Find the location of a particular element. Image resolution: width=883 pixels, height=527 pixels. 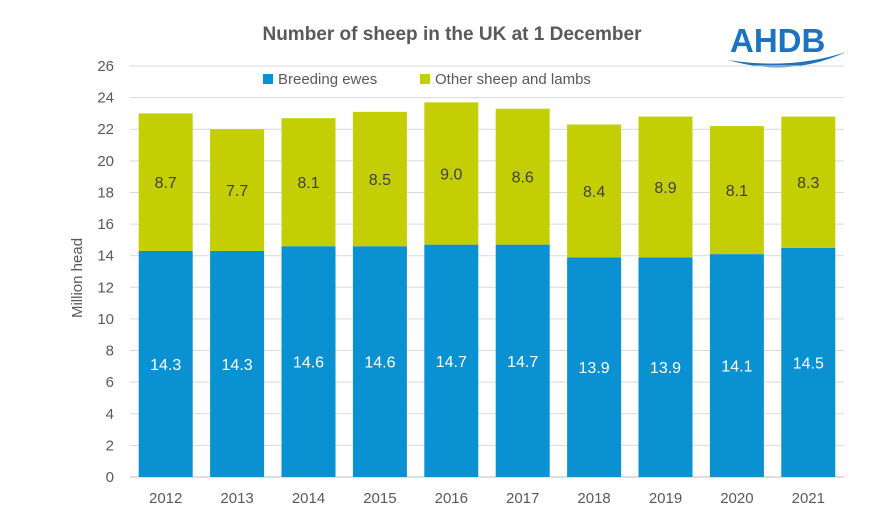

y-tick-label: 0 is located at coordinates (110, 477).